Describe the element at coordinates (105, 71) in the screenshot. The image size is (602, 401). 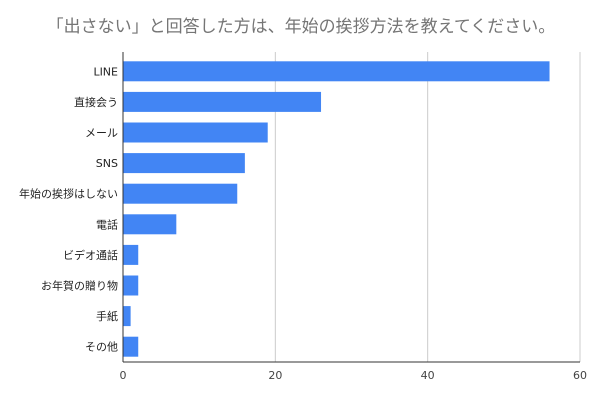
I see `category-label-1: LINE` at that location.